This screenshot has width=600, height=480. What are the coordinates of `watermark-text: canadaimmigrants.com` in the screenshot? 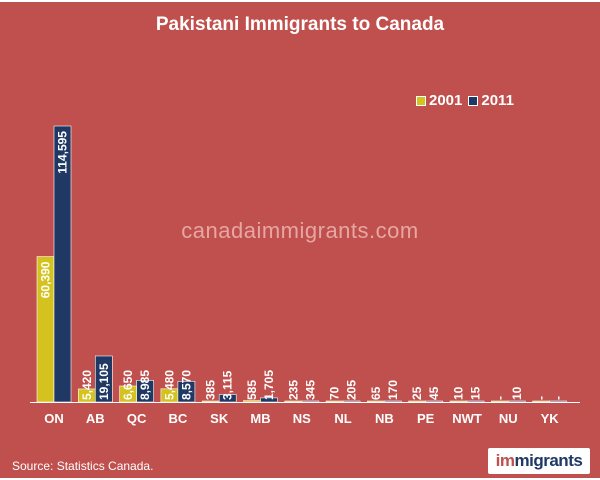 It's located at (300, 230).